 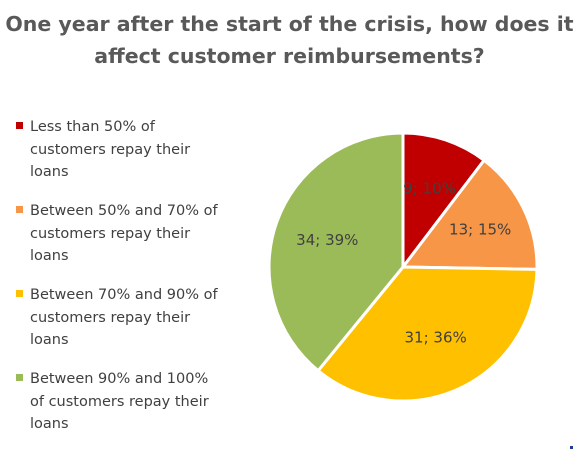 What do you see at coordinates (480, 230) in the screenshot?
I see `pie-data-label-2: 13; 15%` at bounding box center [480, 230].